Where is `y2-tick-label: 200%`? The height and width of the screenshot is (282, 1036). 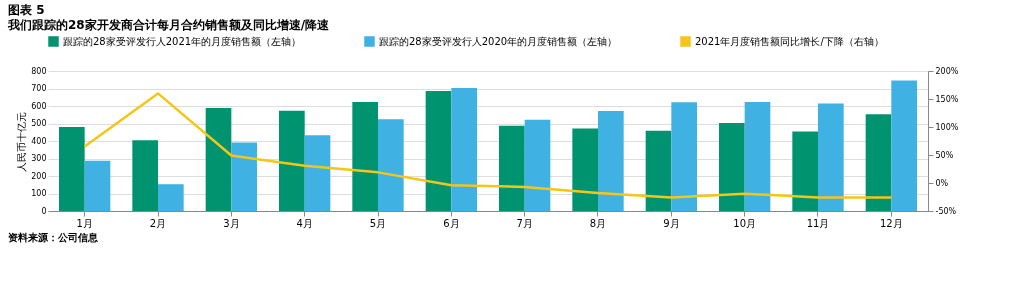 y2-tick-label: 200% is located at coordinates (947, 71).